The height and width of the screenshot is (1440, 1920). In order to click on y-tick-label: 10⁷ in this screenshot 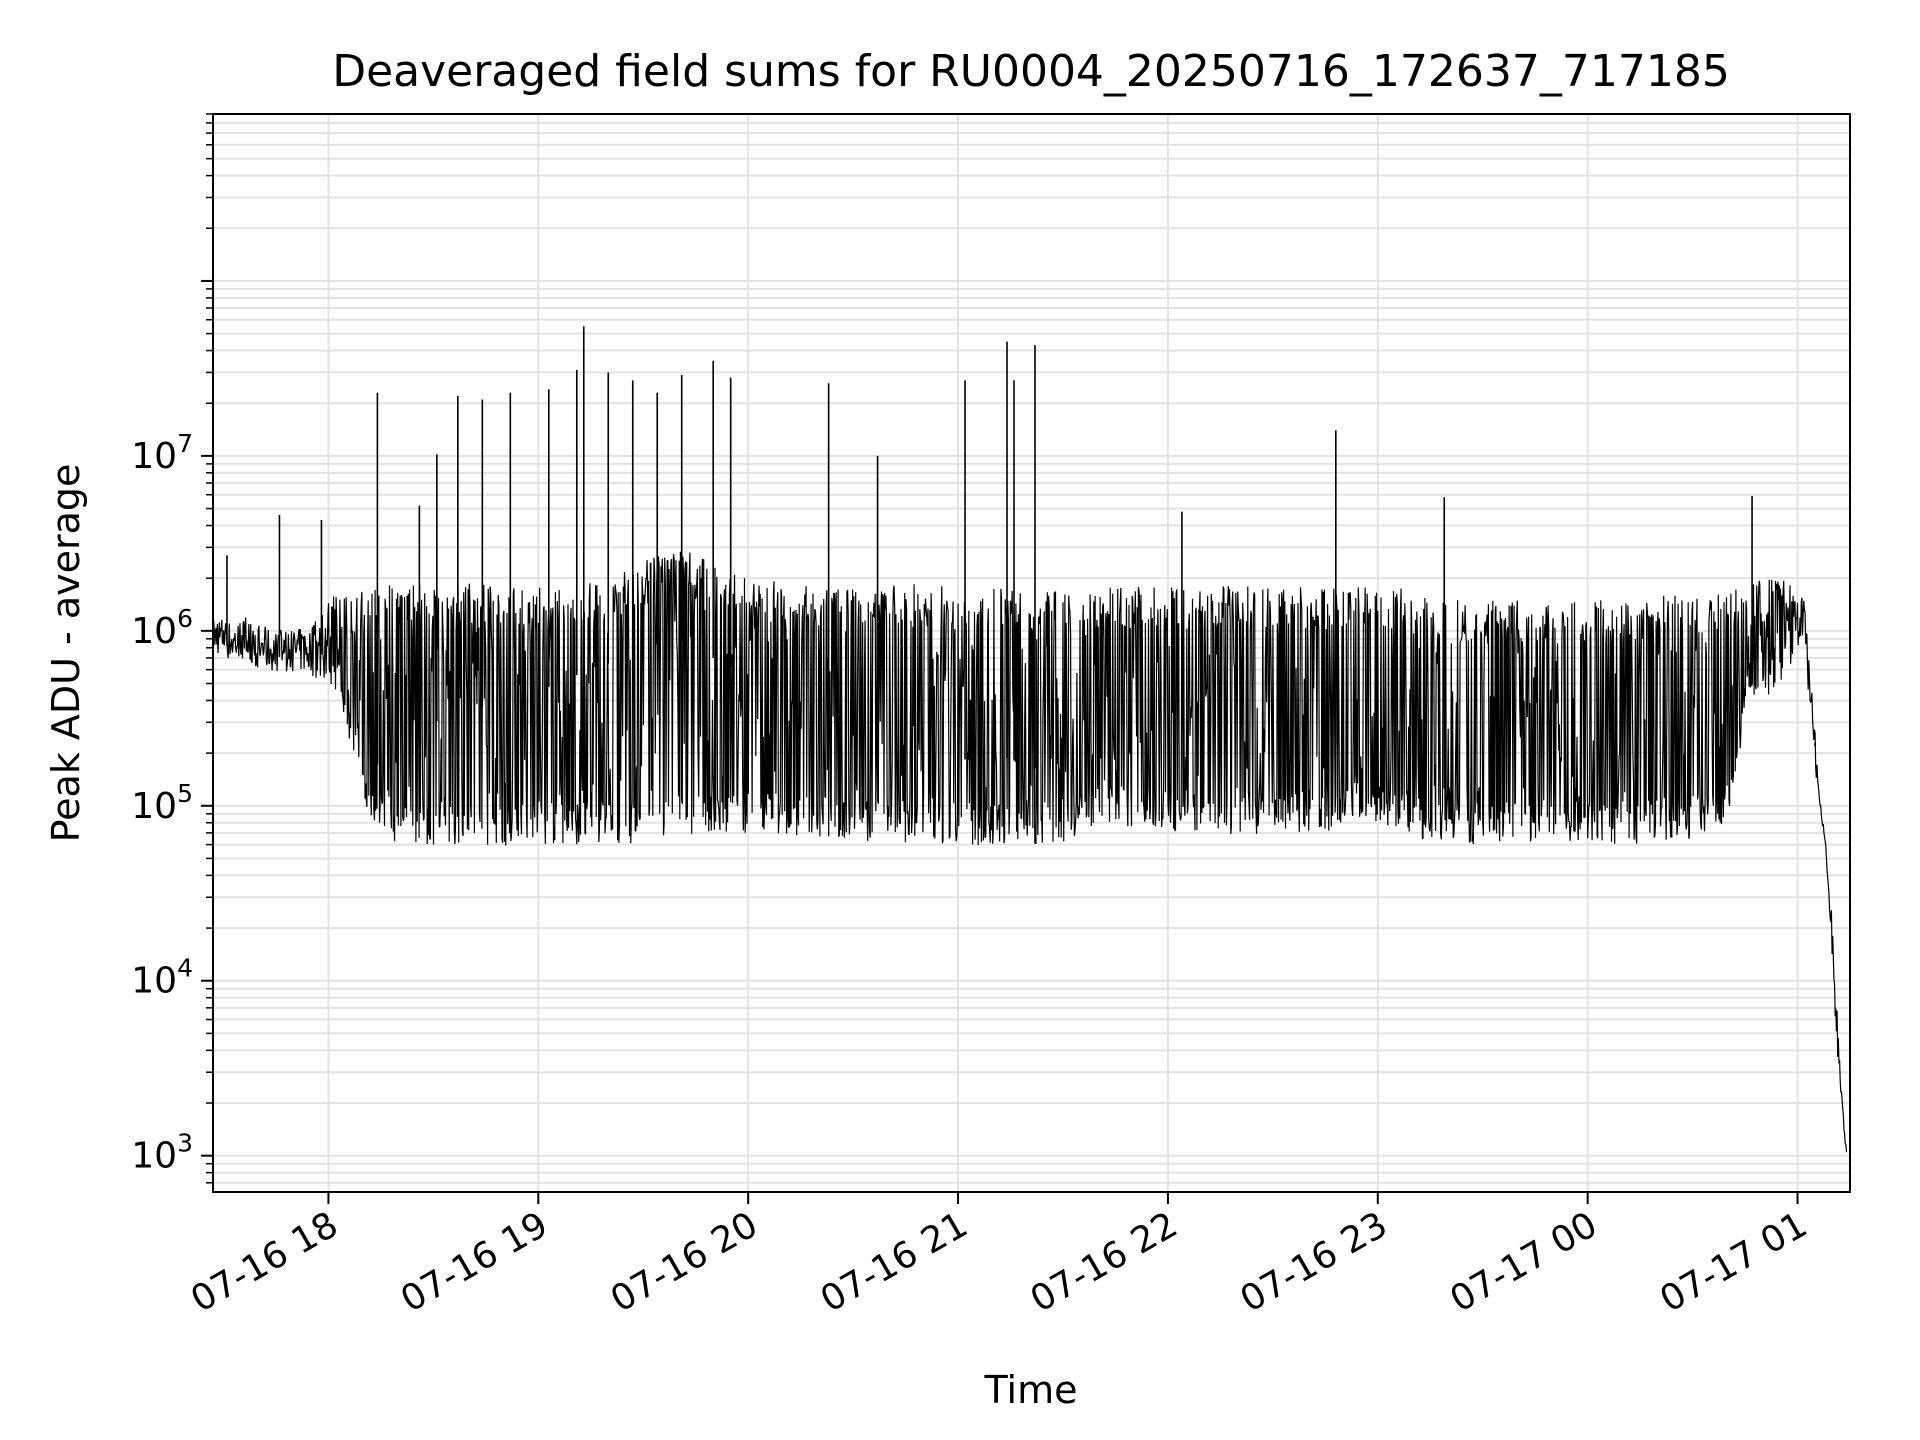, I will do `click(162, 453)`.